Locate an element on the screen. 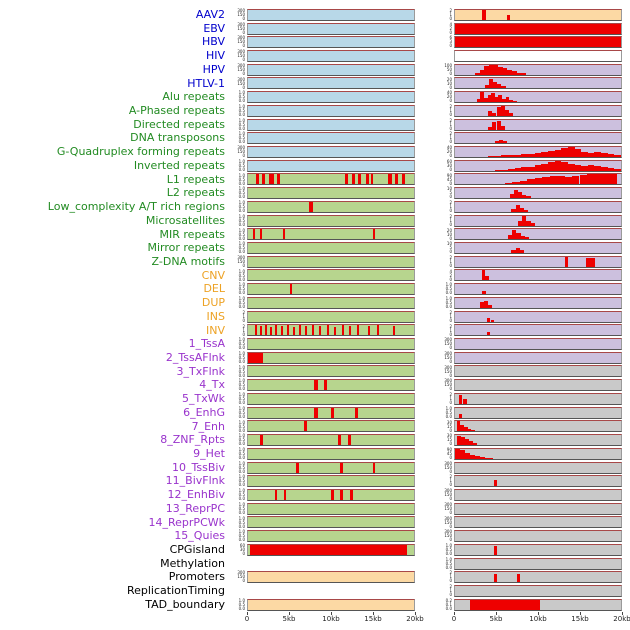 This screenshot has height=630, width=630. right-y-axis-ticks: 0.2 0.1 0.0 is located at coordinates (445, 605).